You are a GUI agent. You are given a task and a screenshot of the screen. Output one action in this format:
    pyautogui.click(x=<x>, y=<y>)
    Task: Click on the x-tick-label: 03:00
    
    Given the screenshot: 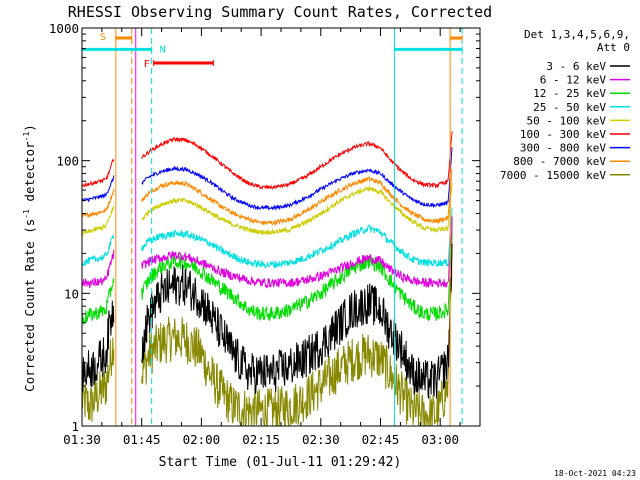 What is the action you would take?
    pyautogui.click(x=440, y=439)
    